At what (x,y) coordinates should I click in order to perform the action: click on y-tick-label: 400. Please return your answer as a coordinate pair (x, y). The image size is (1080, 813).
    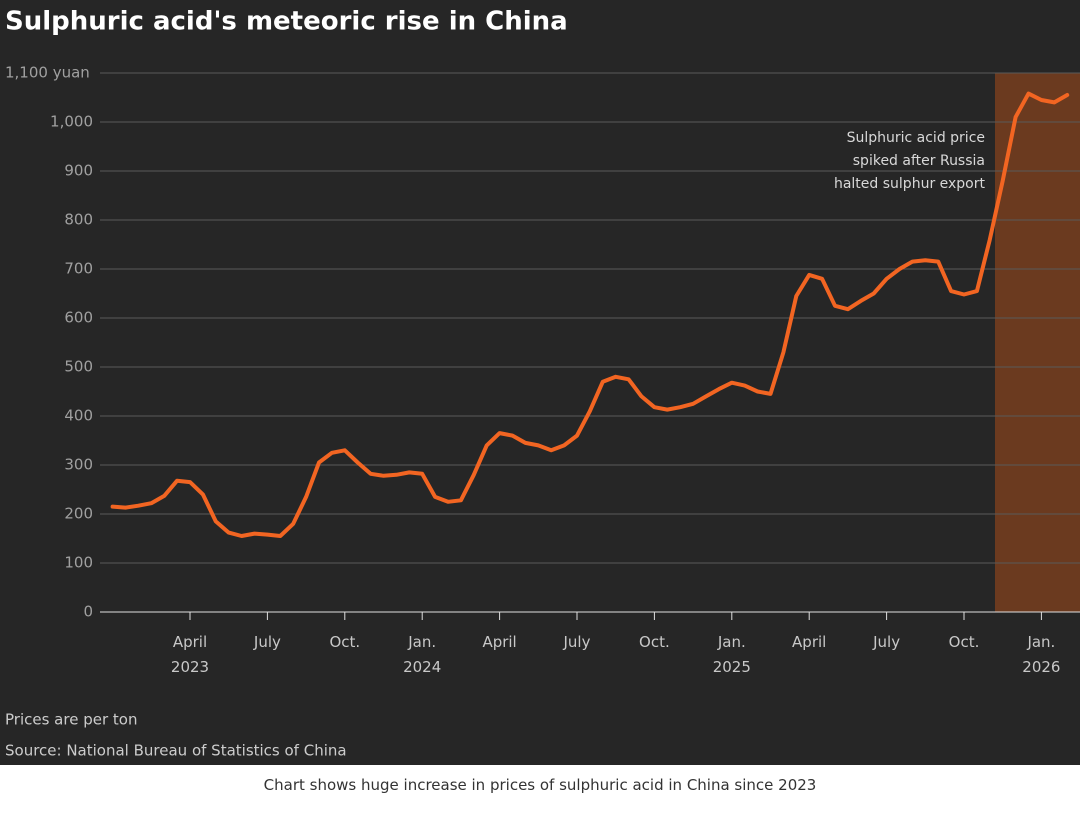
    Looking at the image, I should click on (78, 416).